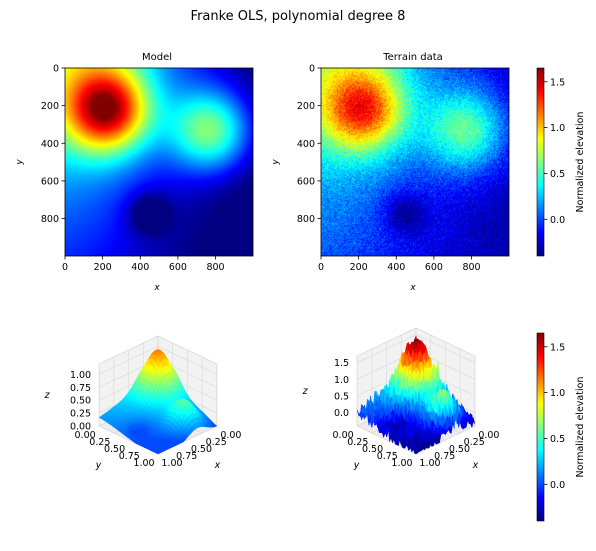  I want to click on z-tick-label: 1.5, so click(341, 363).